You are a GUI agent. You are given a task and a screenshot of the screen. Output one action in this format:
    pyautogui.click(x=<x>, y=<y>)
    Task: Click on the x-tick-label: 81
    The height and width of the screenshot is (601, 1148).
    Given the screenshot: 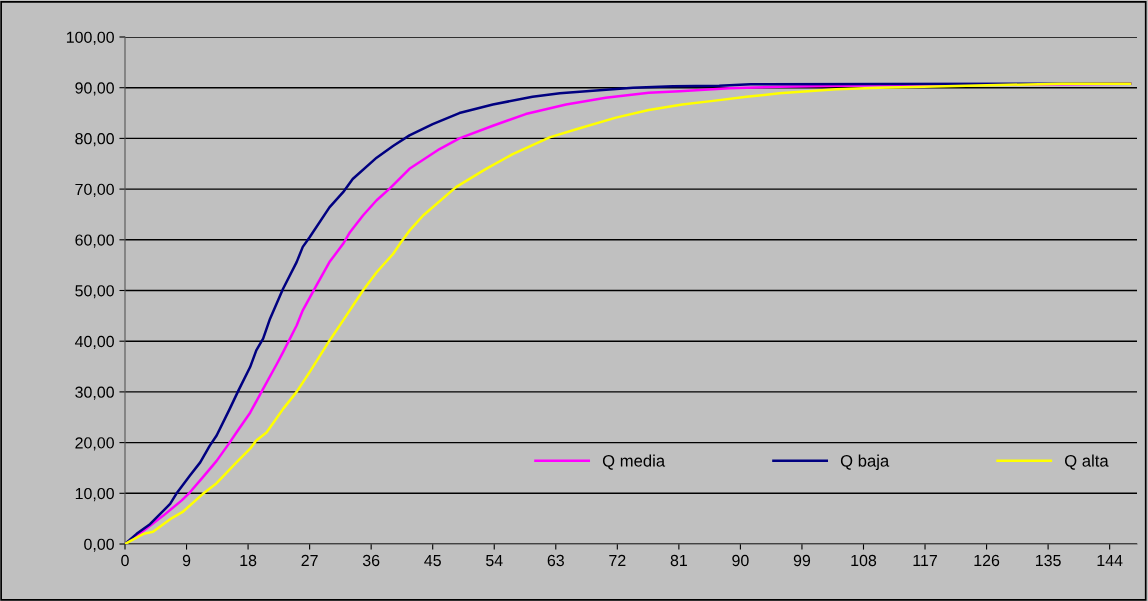 What is the action you would take?
    pyautogui.click(x=678, y=560)
    